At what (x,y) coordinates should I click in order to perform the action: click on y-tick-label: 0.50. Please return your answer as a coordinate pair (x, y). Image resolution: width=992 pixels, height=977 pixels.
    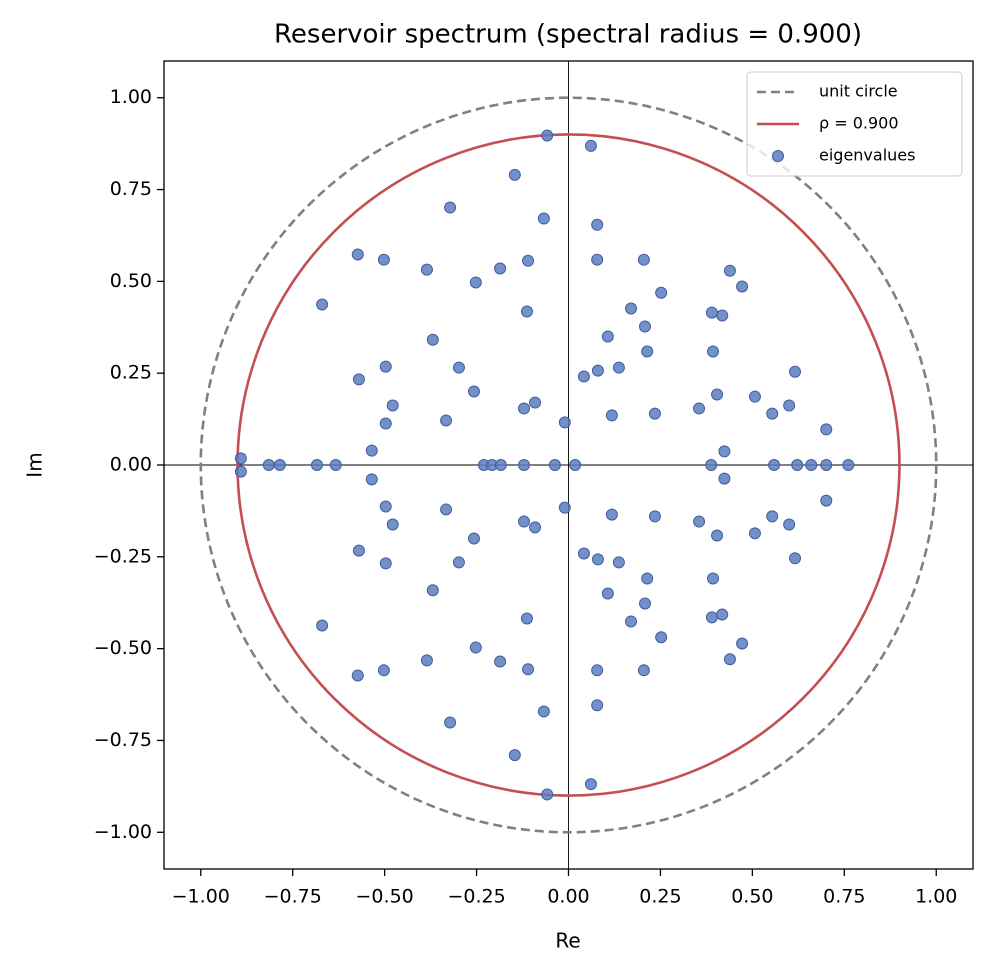
    Looking at the image, I should click on (131, 281).